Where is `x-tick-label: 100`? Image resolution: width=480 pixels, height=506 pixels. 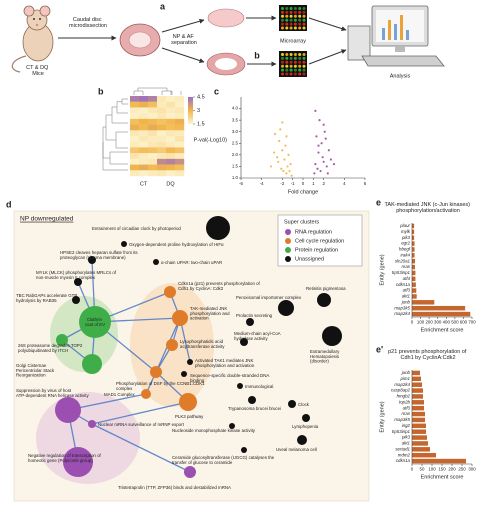 x-tick-label: 100 is located at coordinates (432, 469).